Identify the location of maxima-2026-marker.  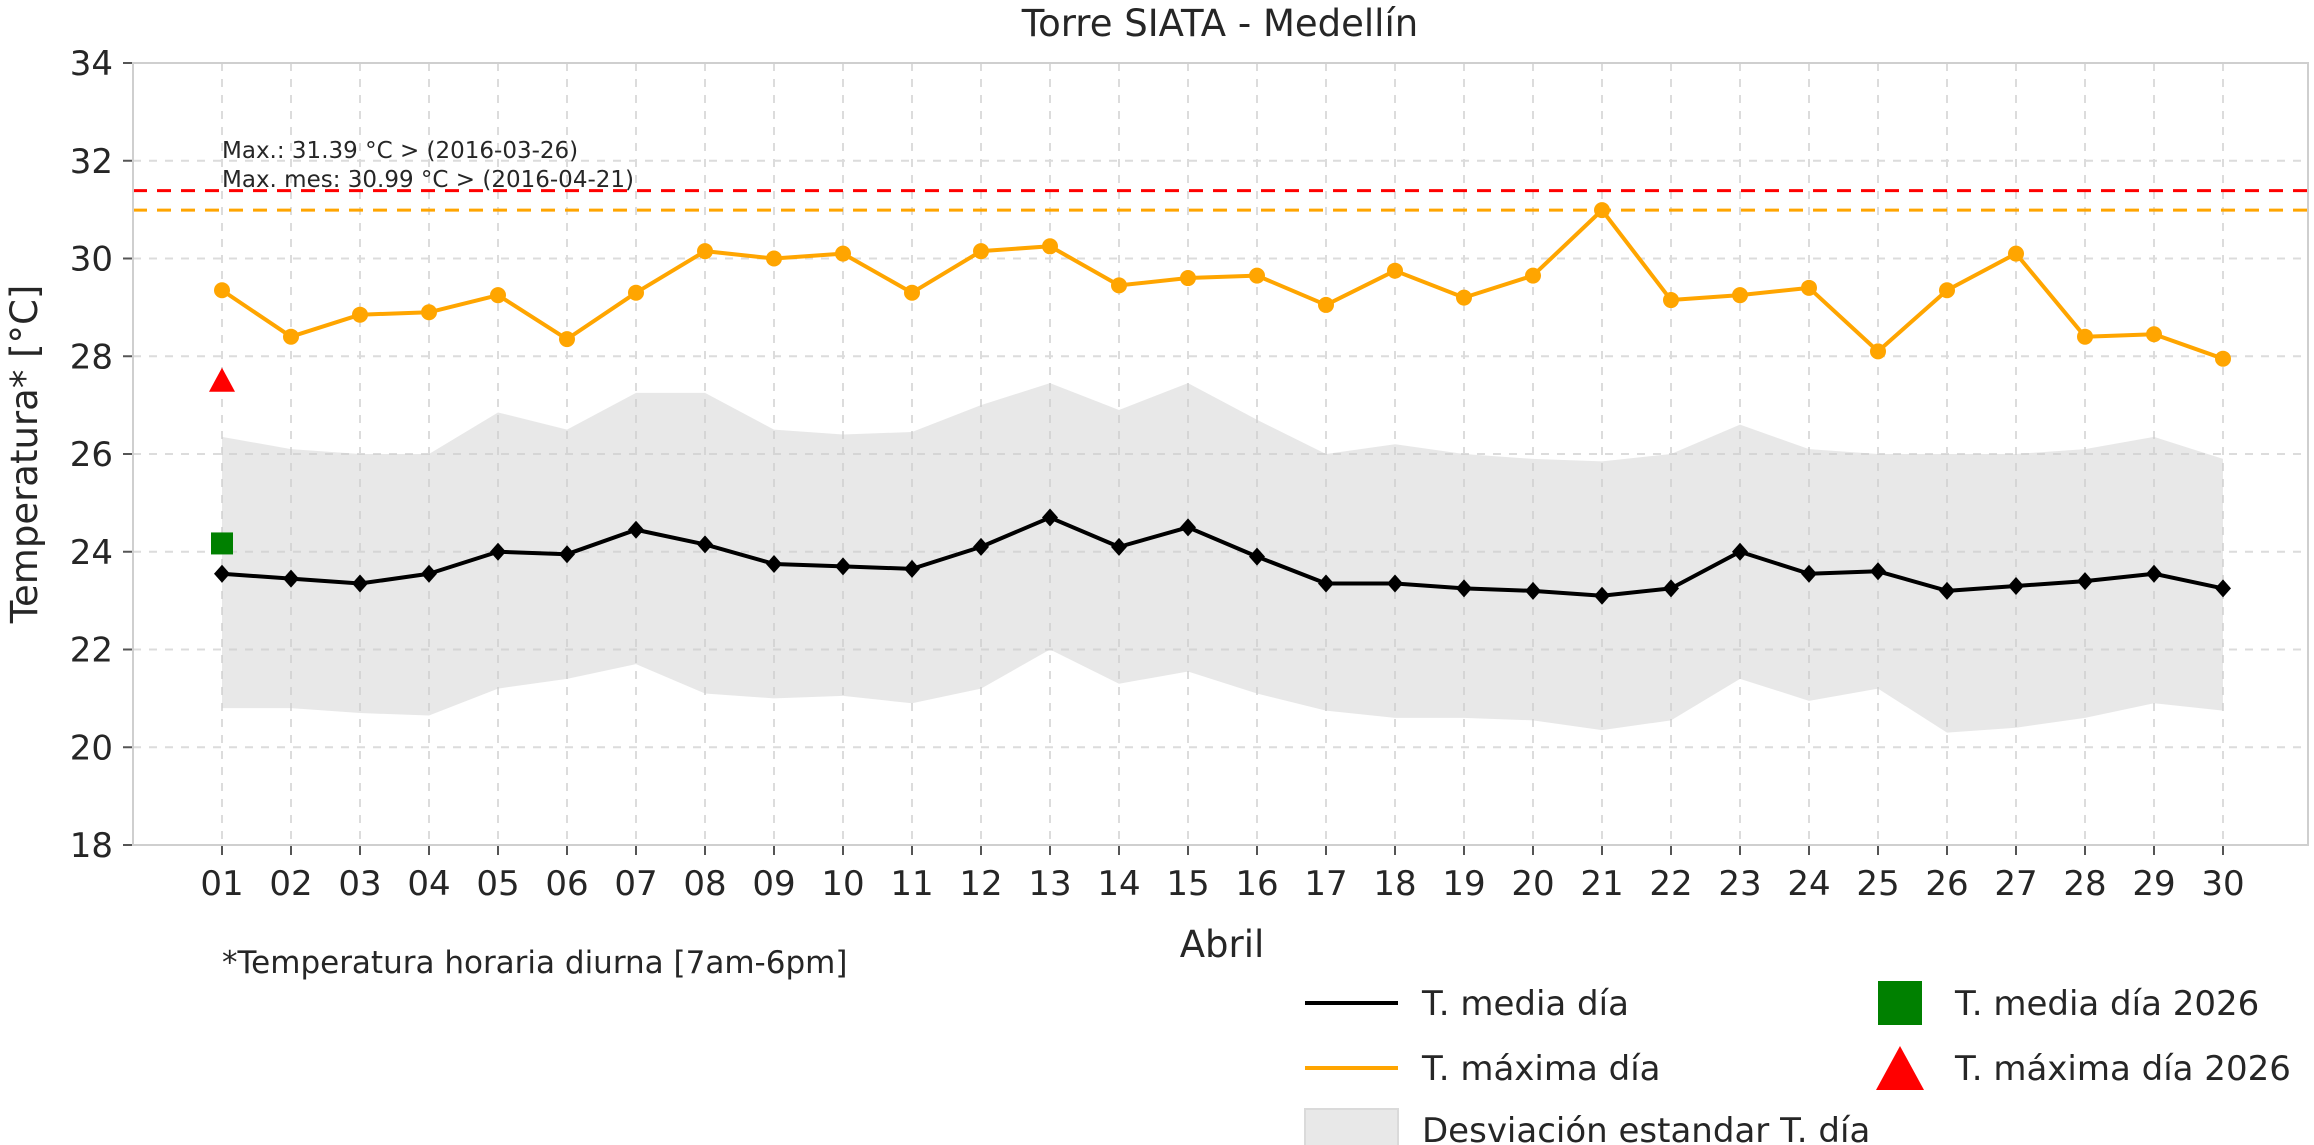
(222, 379).